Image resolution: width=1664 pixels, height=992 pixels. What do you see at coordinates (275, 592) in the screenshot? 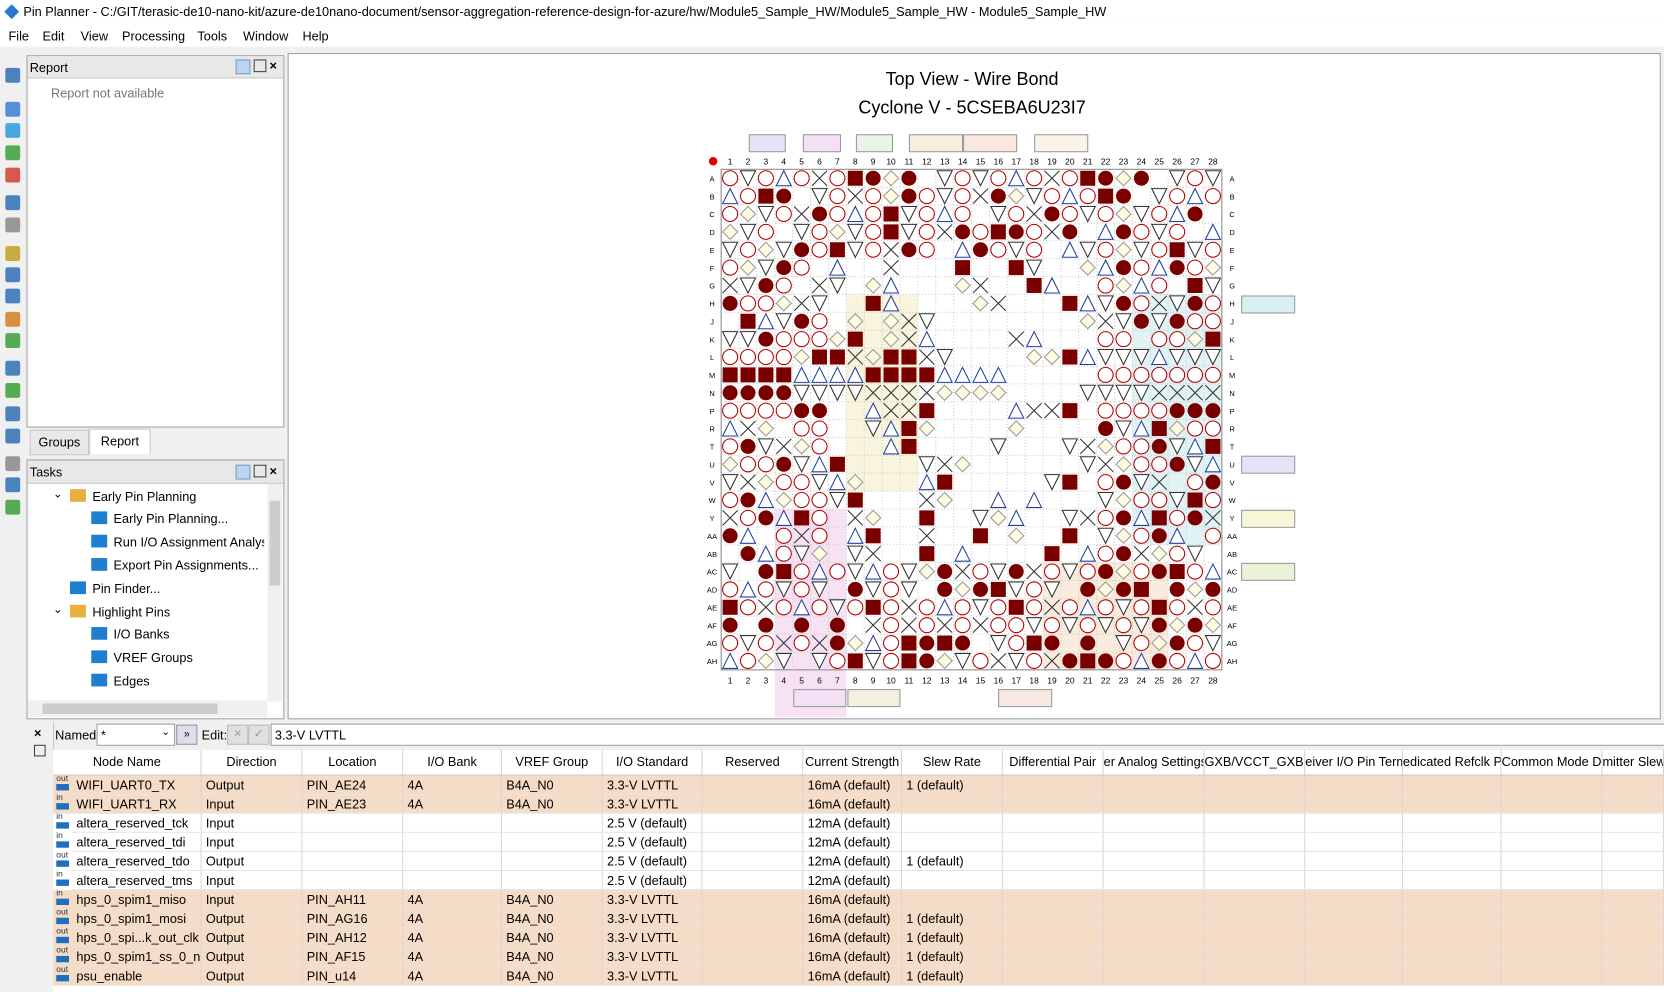
I see `scrollbar` at bounding box center [275, 592].